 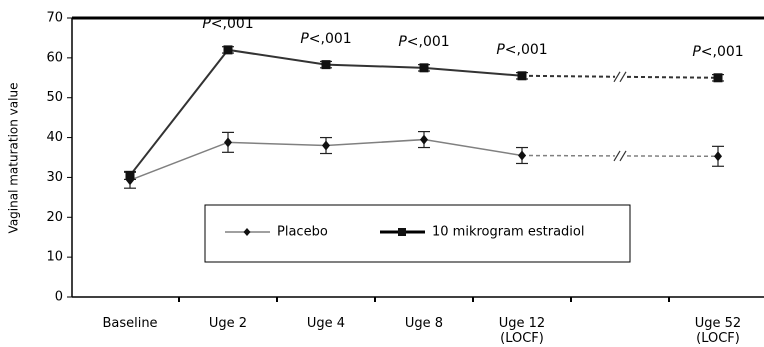 I want to click on y-tick-label: 60, so click(x=54, y=57).